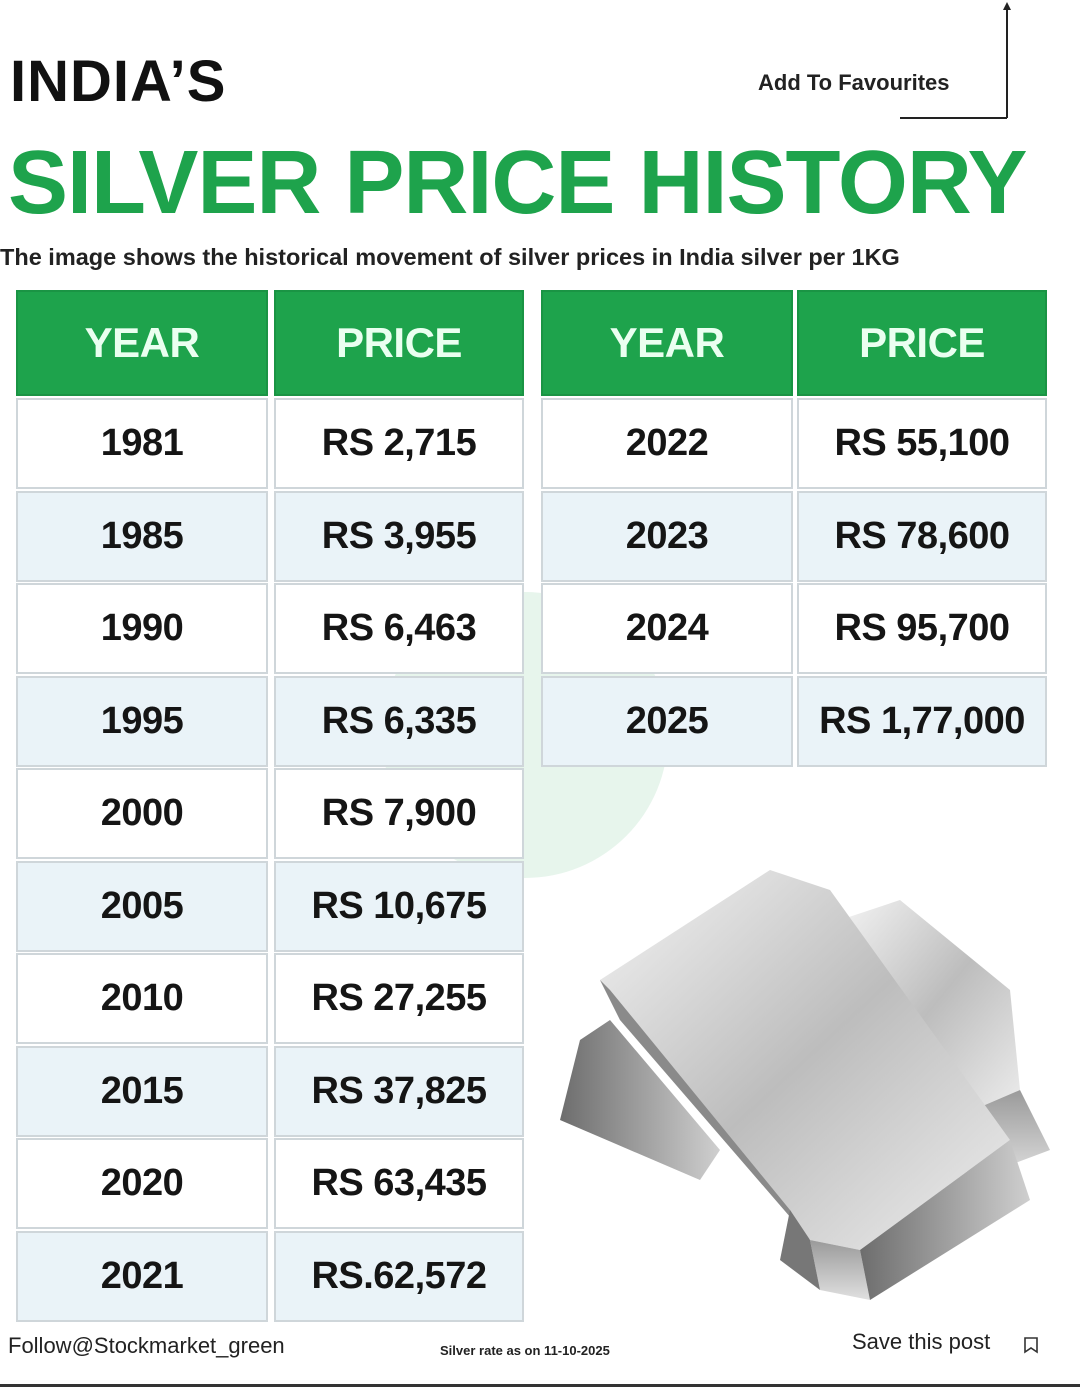  I want to click on year-cell: 1981, so click(142, 443).